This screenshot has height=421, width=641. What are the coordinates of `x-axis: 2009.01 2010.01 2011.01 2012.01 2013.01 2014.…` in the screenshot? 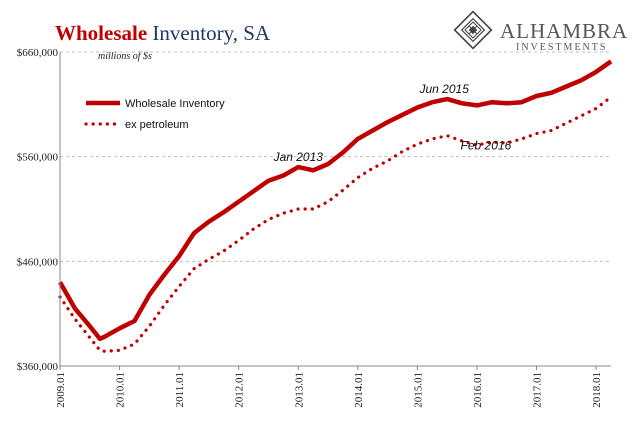 It's located at (329, 387).